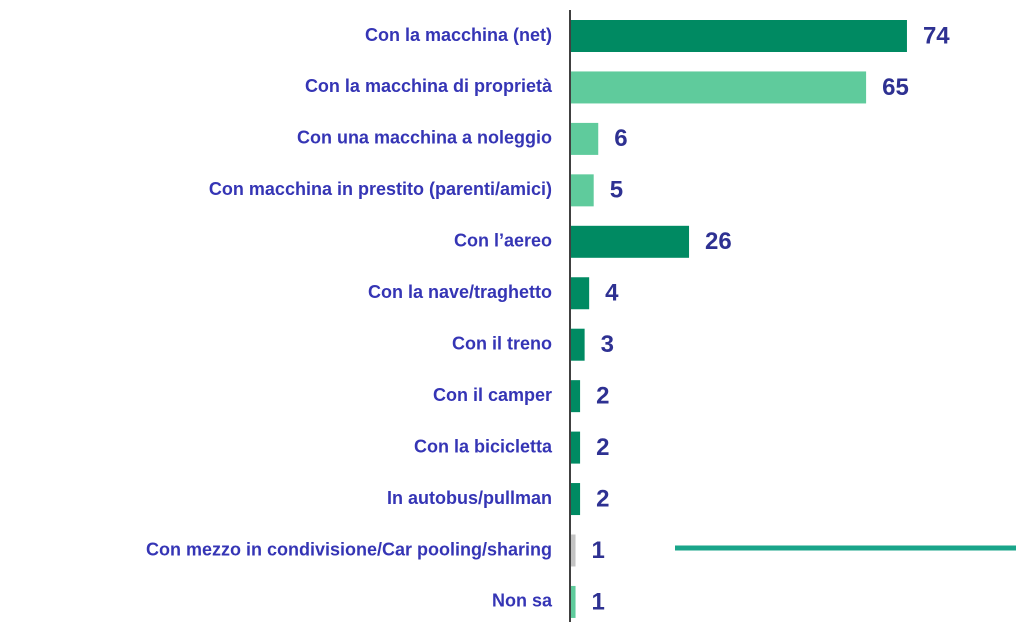 The height and width of the screenshot is (625, 1016). Describe the element at coordinates (936, 35) in the screenshot. I see `value-label: 74` at that location.